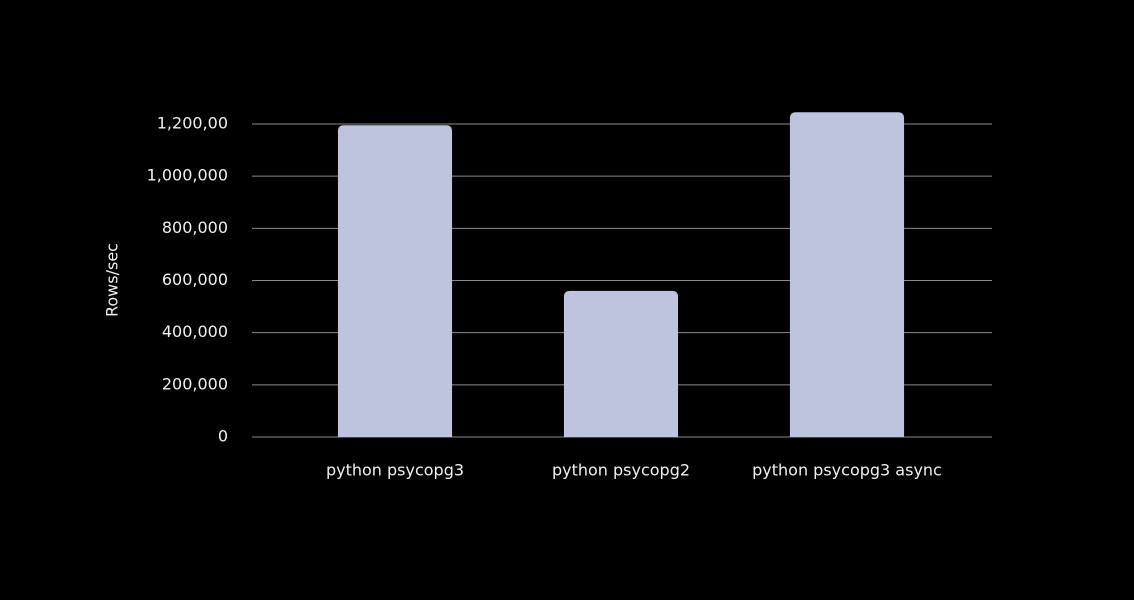 The height and width of the screenshot is (600, 1134). What do you see at coordinates (187, 175) in the screenshot?
I see `y-tick-label: 1,000,000` at bounding box center [187, 175].